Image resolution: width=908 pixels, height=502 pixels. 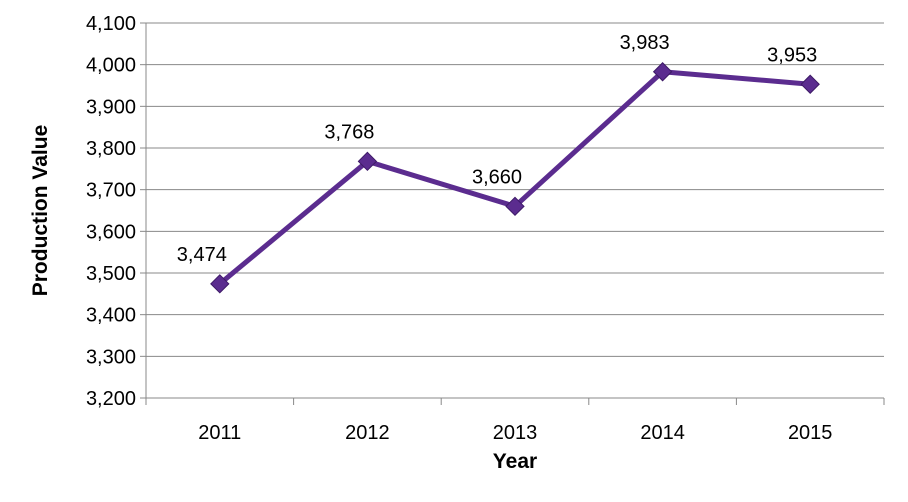 What do you see at coordinates (111, 316) in the screenshot?
I see `y-tick-label: 3,400` at bounding box center [111, 316].